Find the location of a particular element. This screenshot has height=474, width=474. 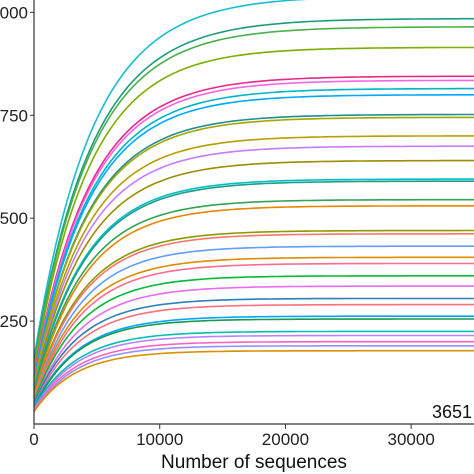

y-tick-label: 250 is located at coordinates (14, 321).